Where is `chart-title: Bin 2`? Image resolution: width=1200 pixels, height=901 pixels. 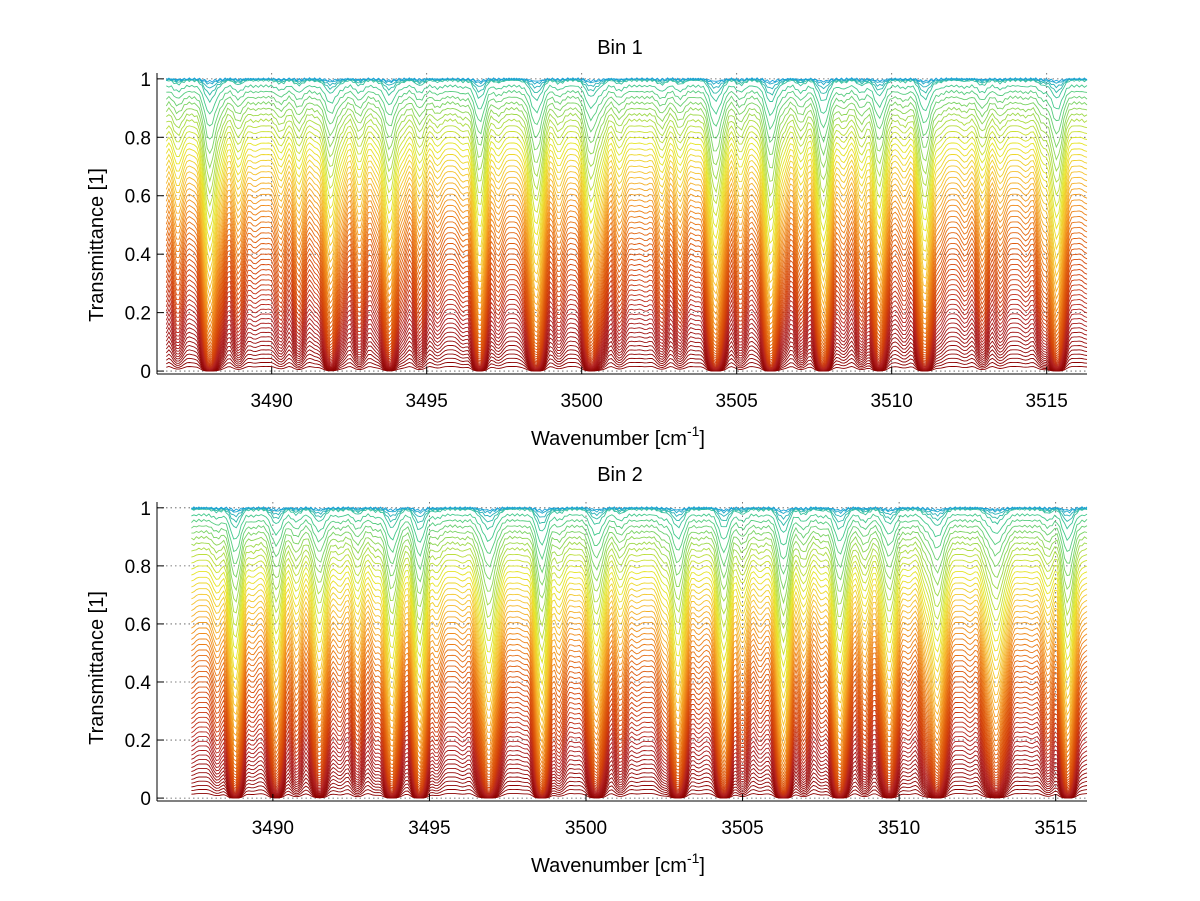
chart-title: Bin 2 is located at coordinates (620, 475).